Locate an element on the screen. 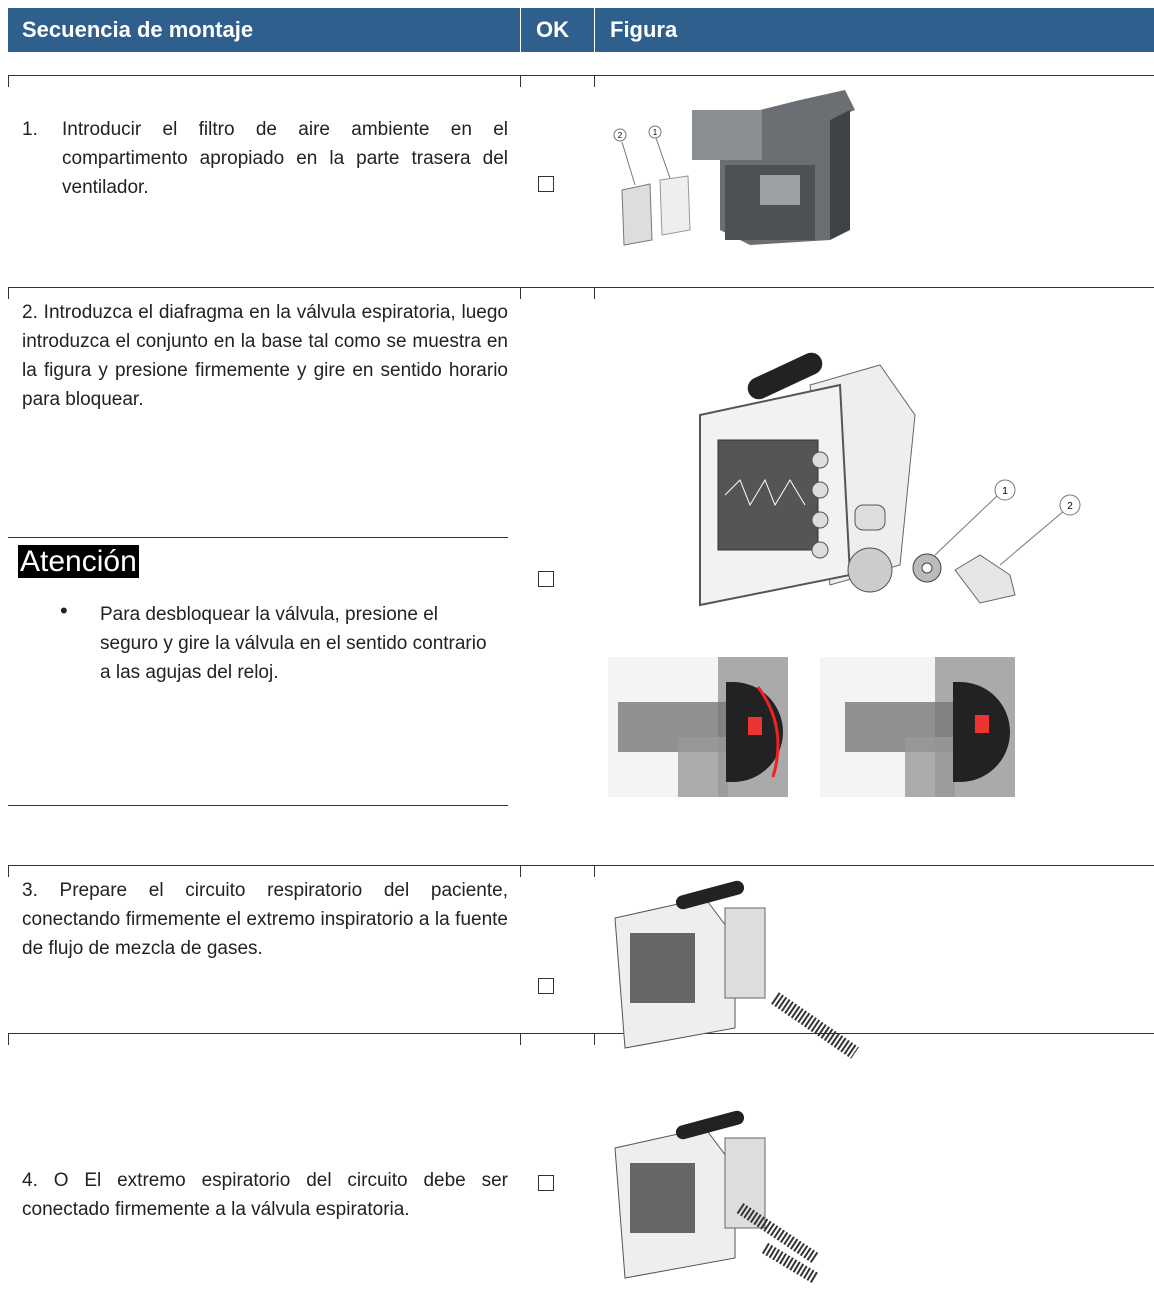 This screenshot has width=1154, height=1314. header-sequence: Secuencia de montaje is located at coordinates (138, 29).